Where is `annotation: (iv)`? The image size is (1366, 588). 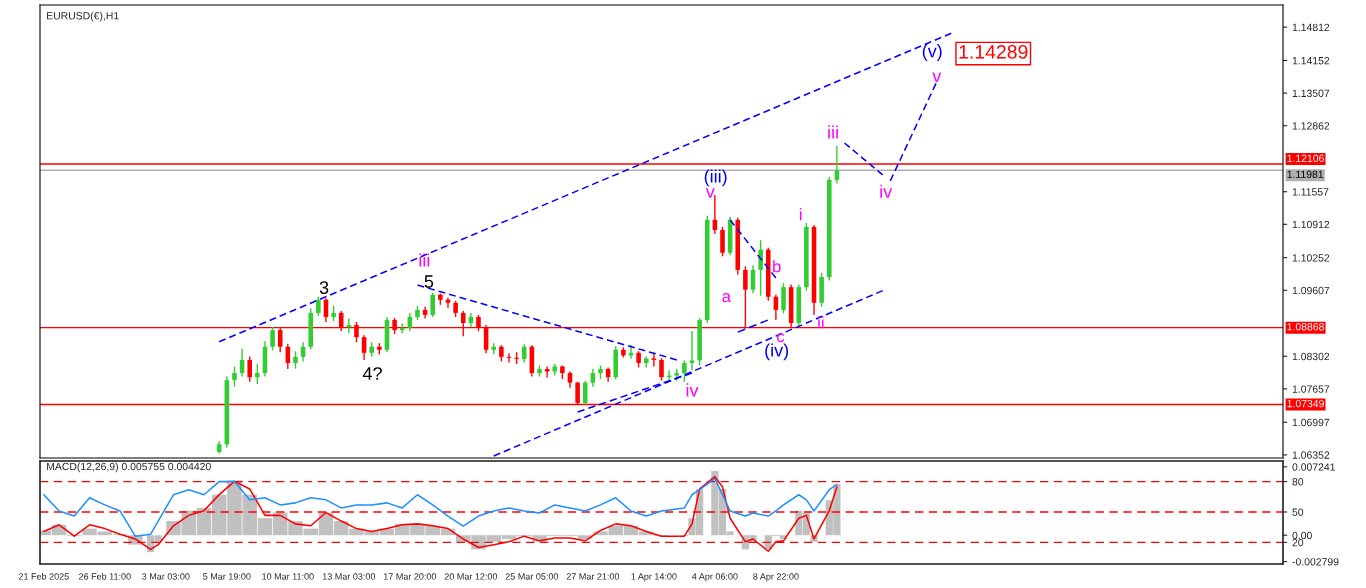 annotation: (iv) is located at coordinates (777, 352).